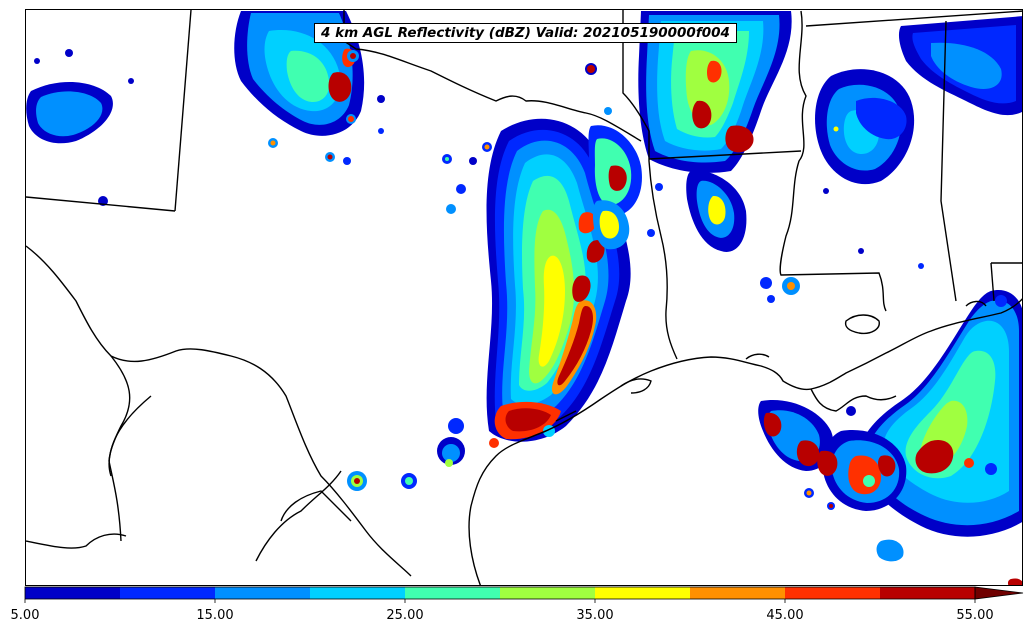 The width and height of the screenshot is (1033, 633). I want to click on louisiana-coast-detail, so click(853, 400).